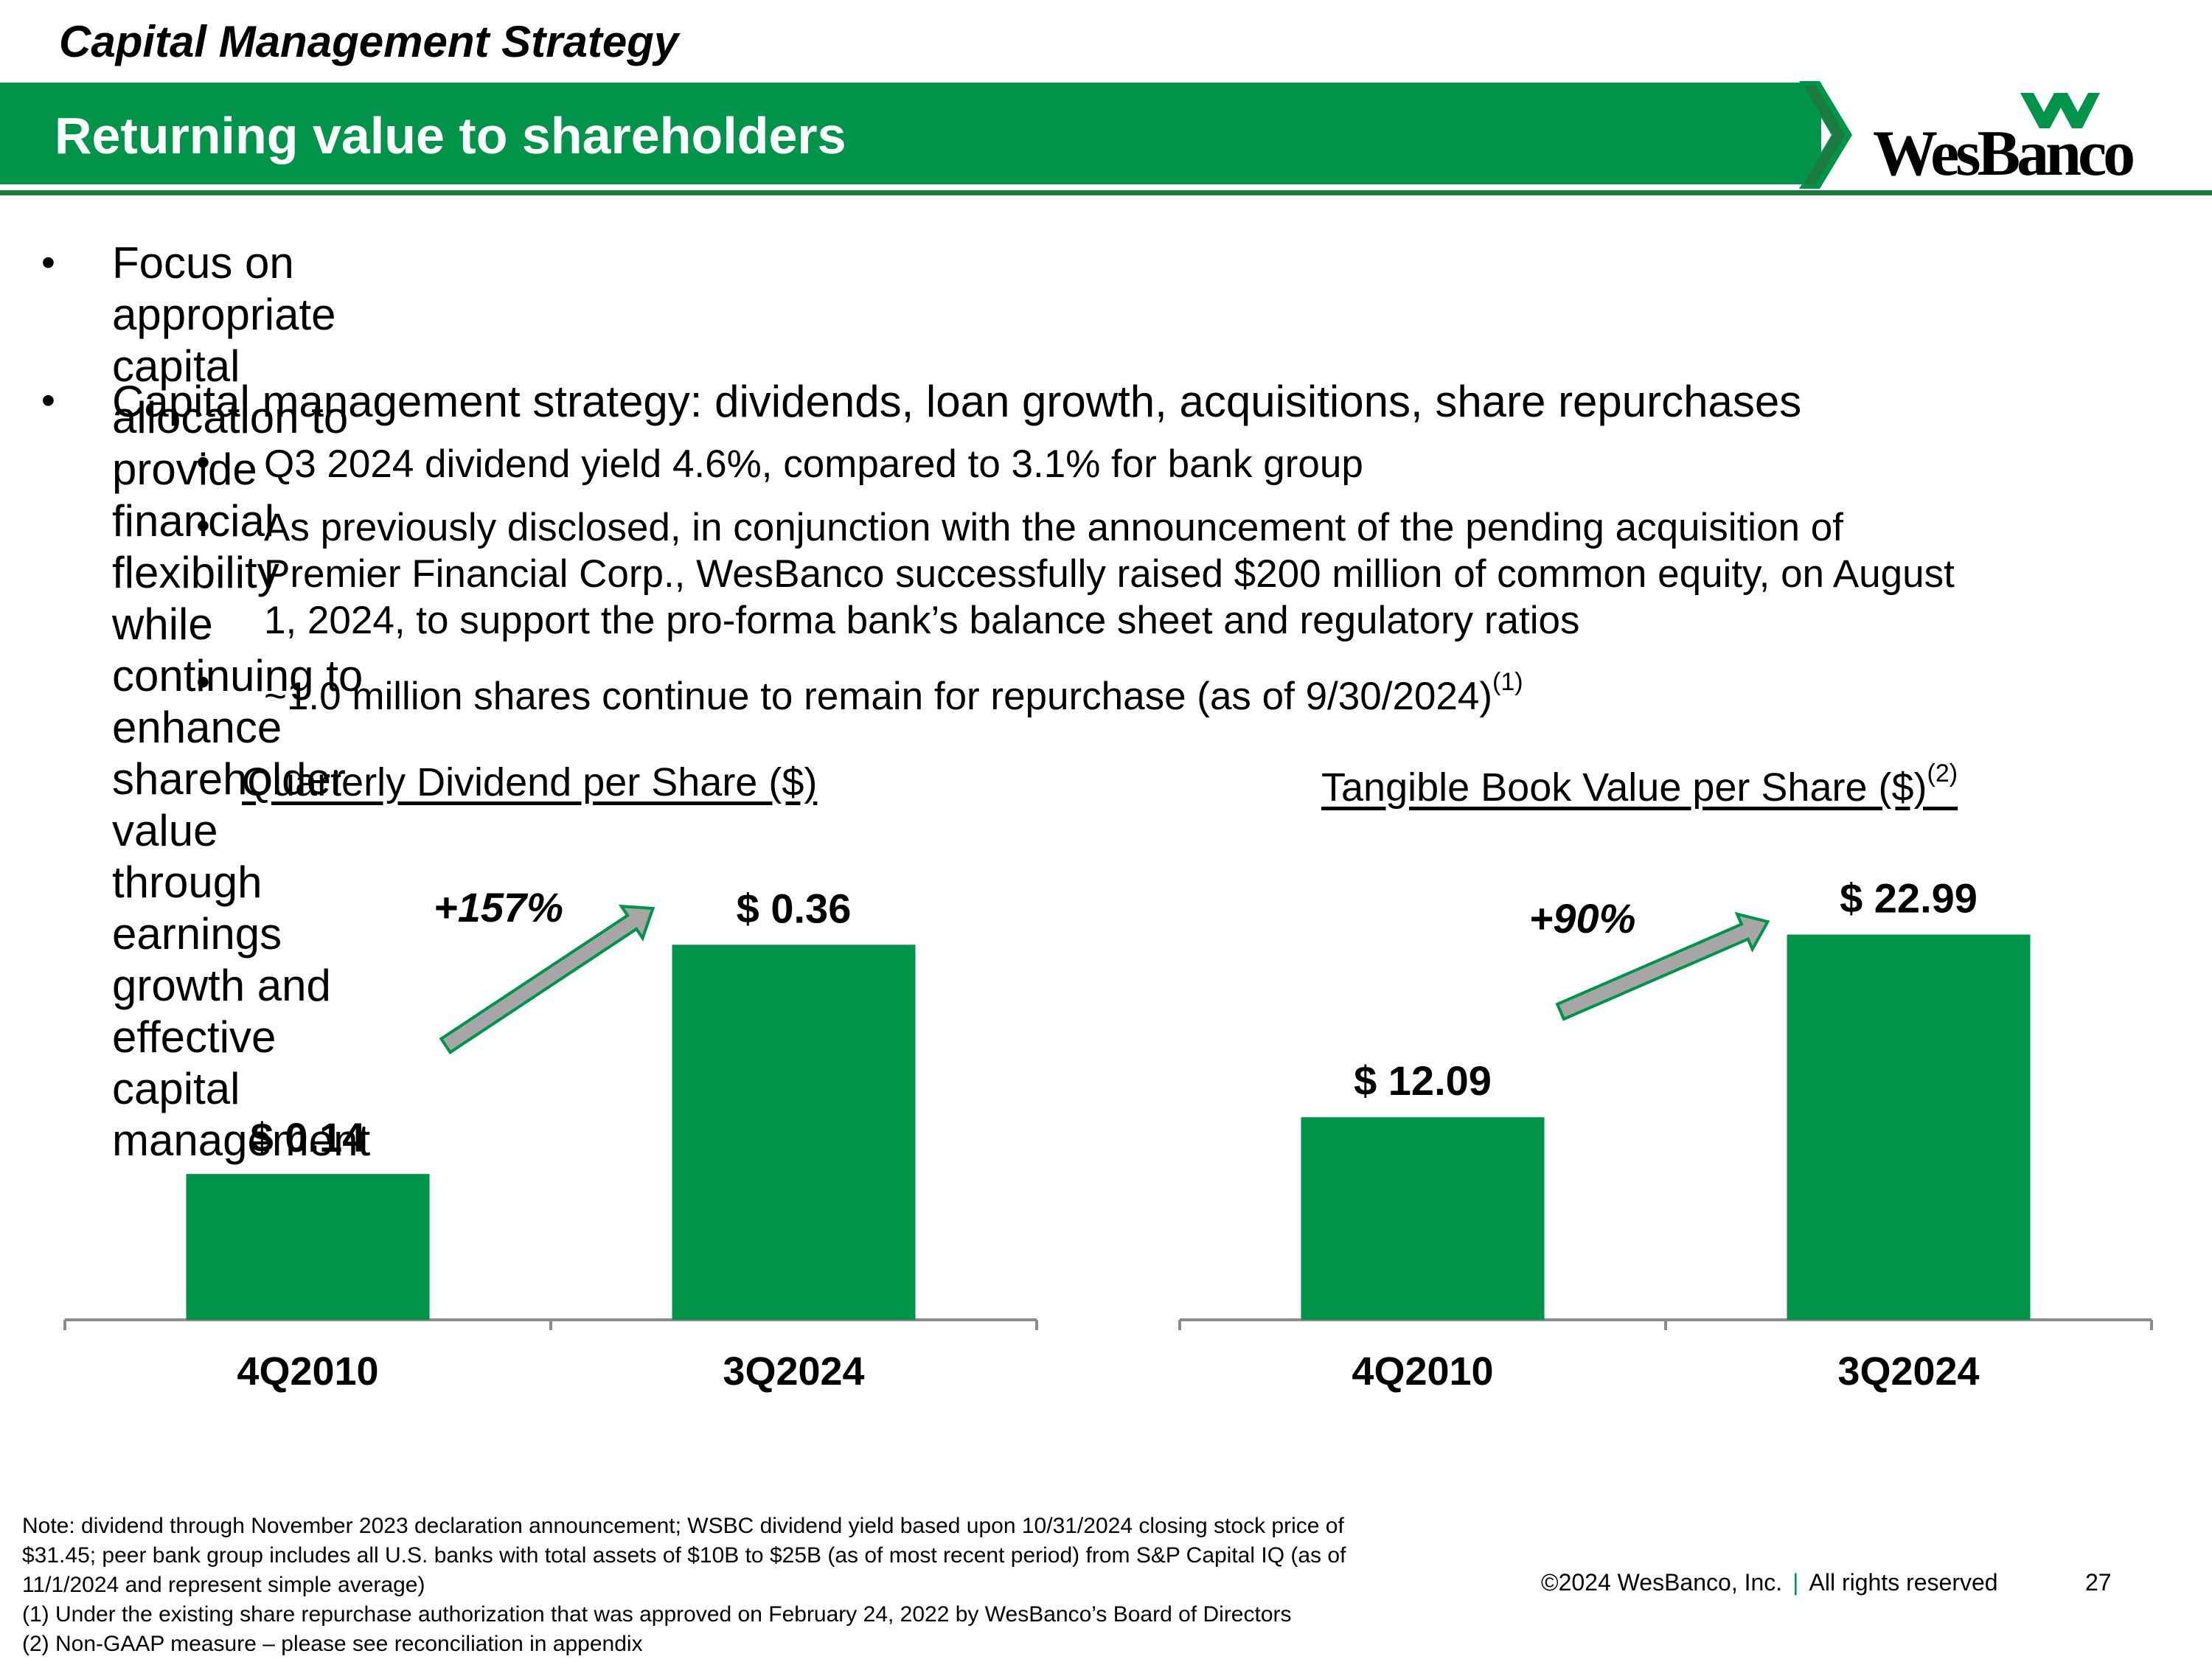  Describe the element at coordinates (1582, 918) in the screenshot. I see `growth-label: +90%` at that location.